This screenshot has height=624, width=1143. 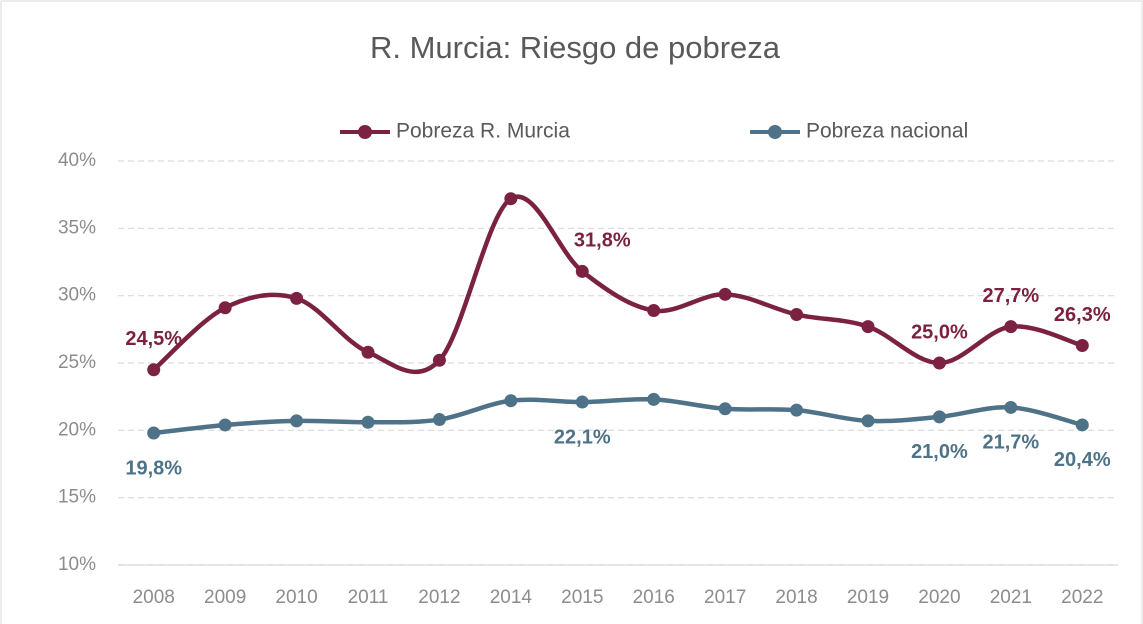 I want to click on data-label: 21,7%, so click(x=1010, y=443).